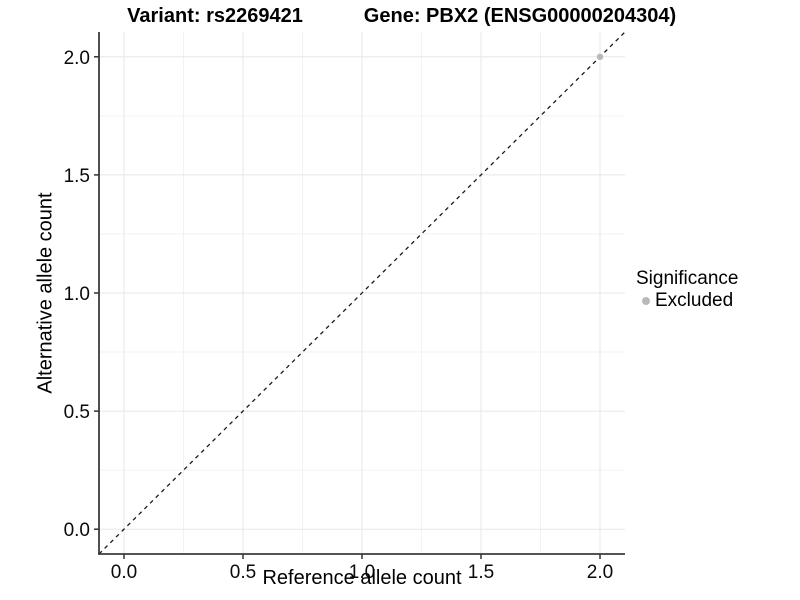 Image resolution: width=800 pixels, height=600 pixels. I want to click on x-tick-label: 1.0, so click(362, 572).